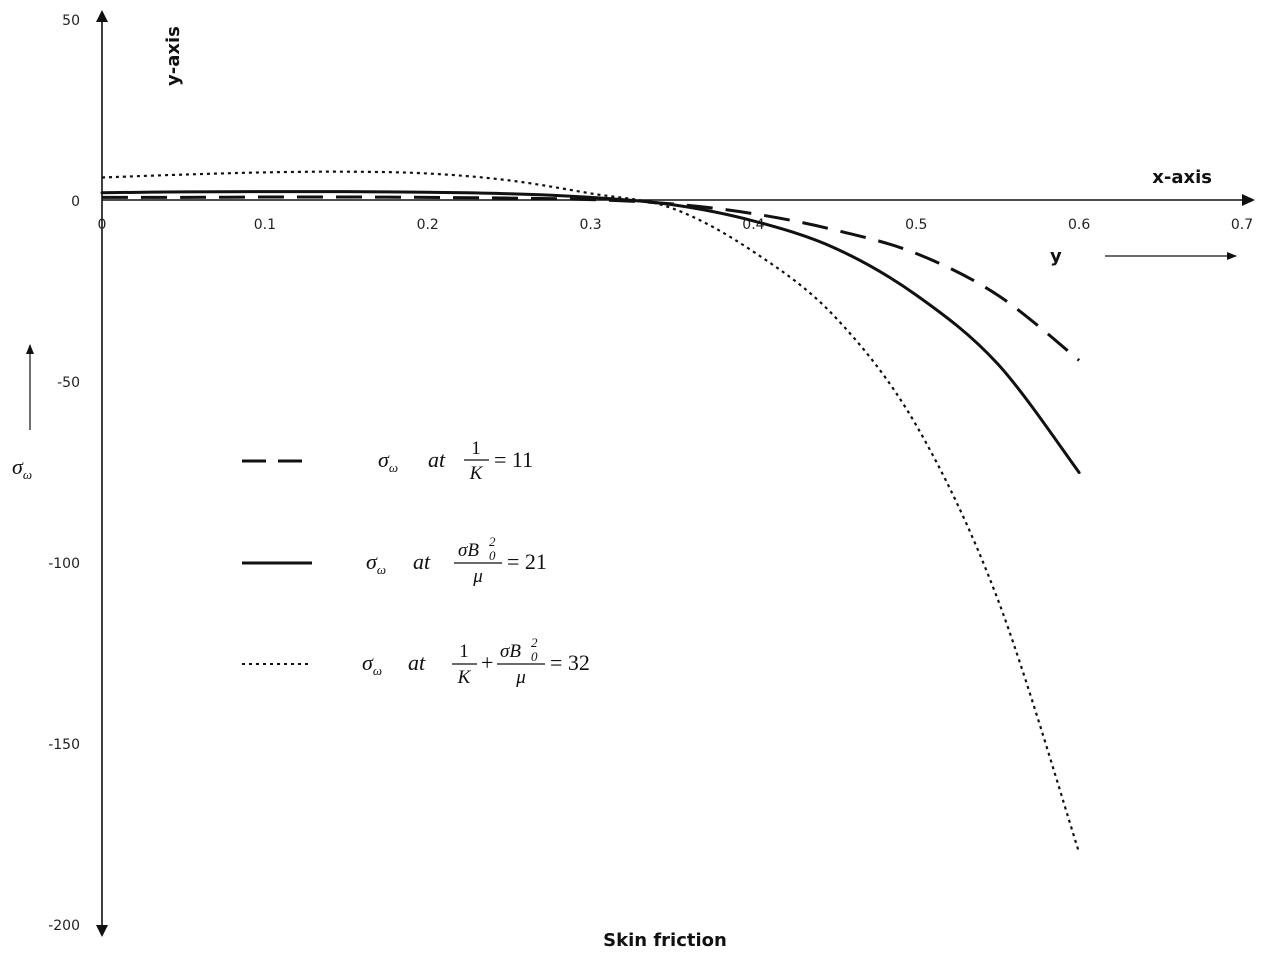  Describe the element at coordinates (590, 225) in the screenshot. I see `x-tick-label: 0.3` at that location.